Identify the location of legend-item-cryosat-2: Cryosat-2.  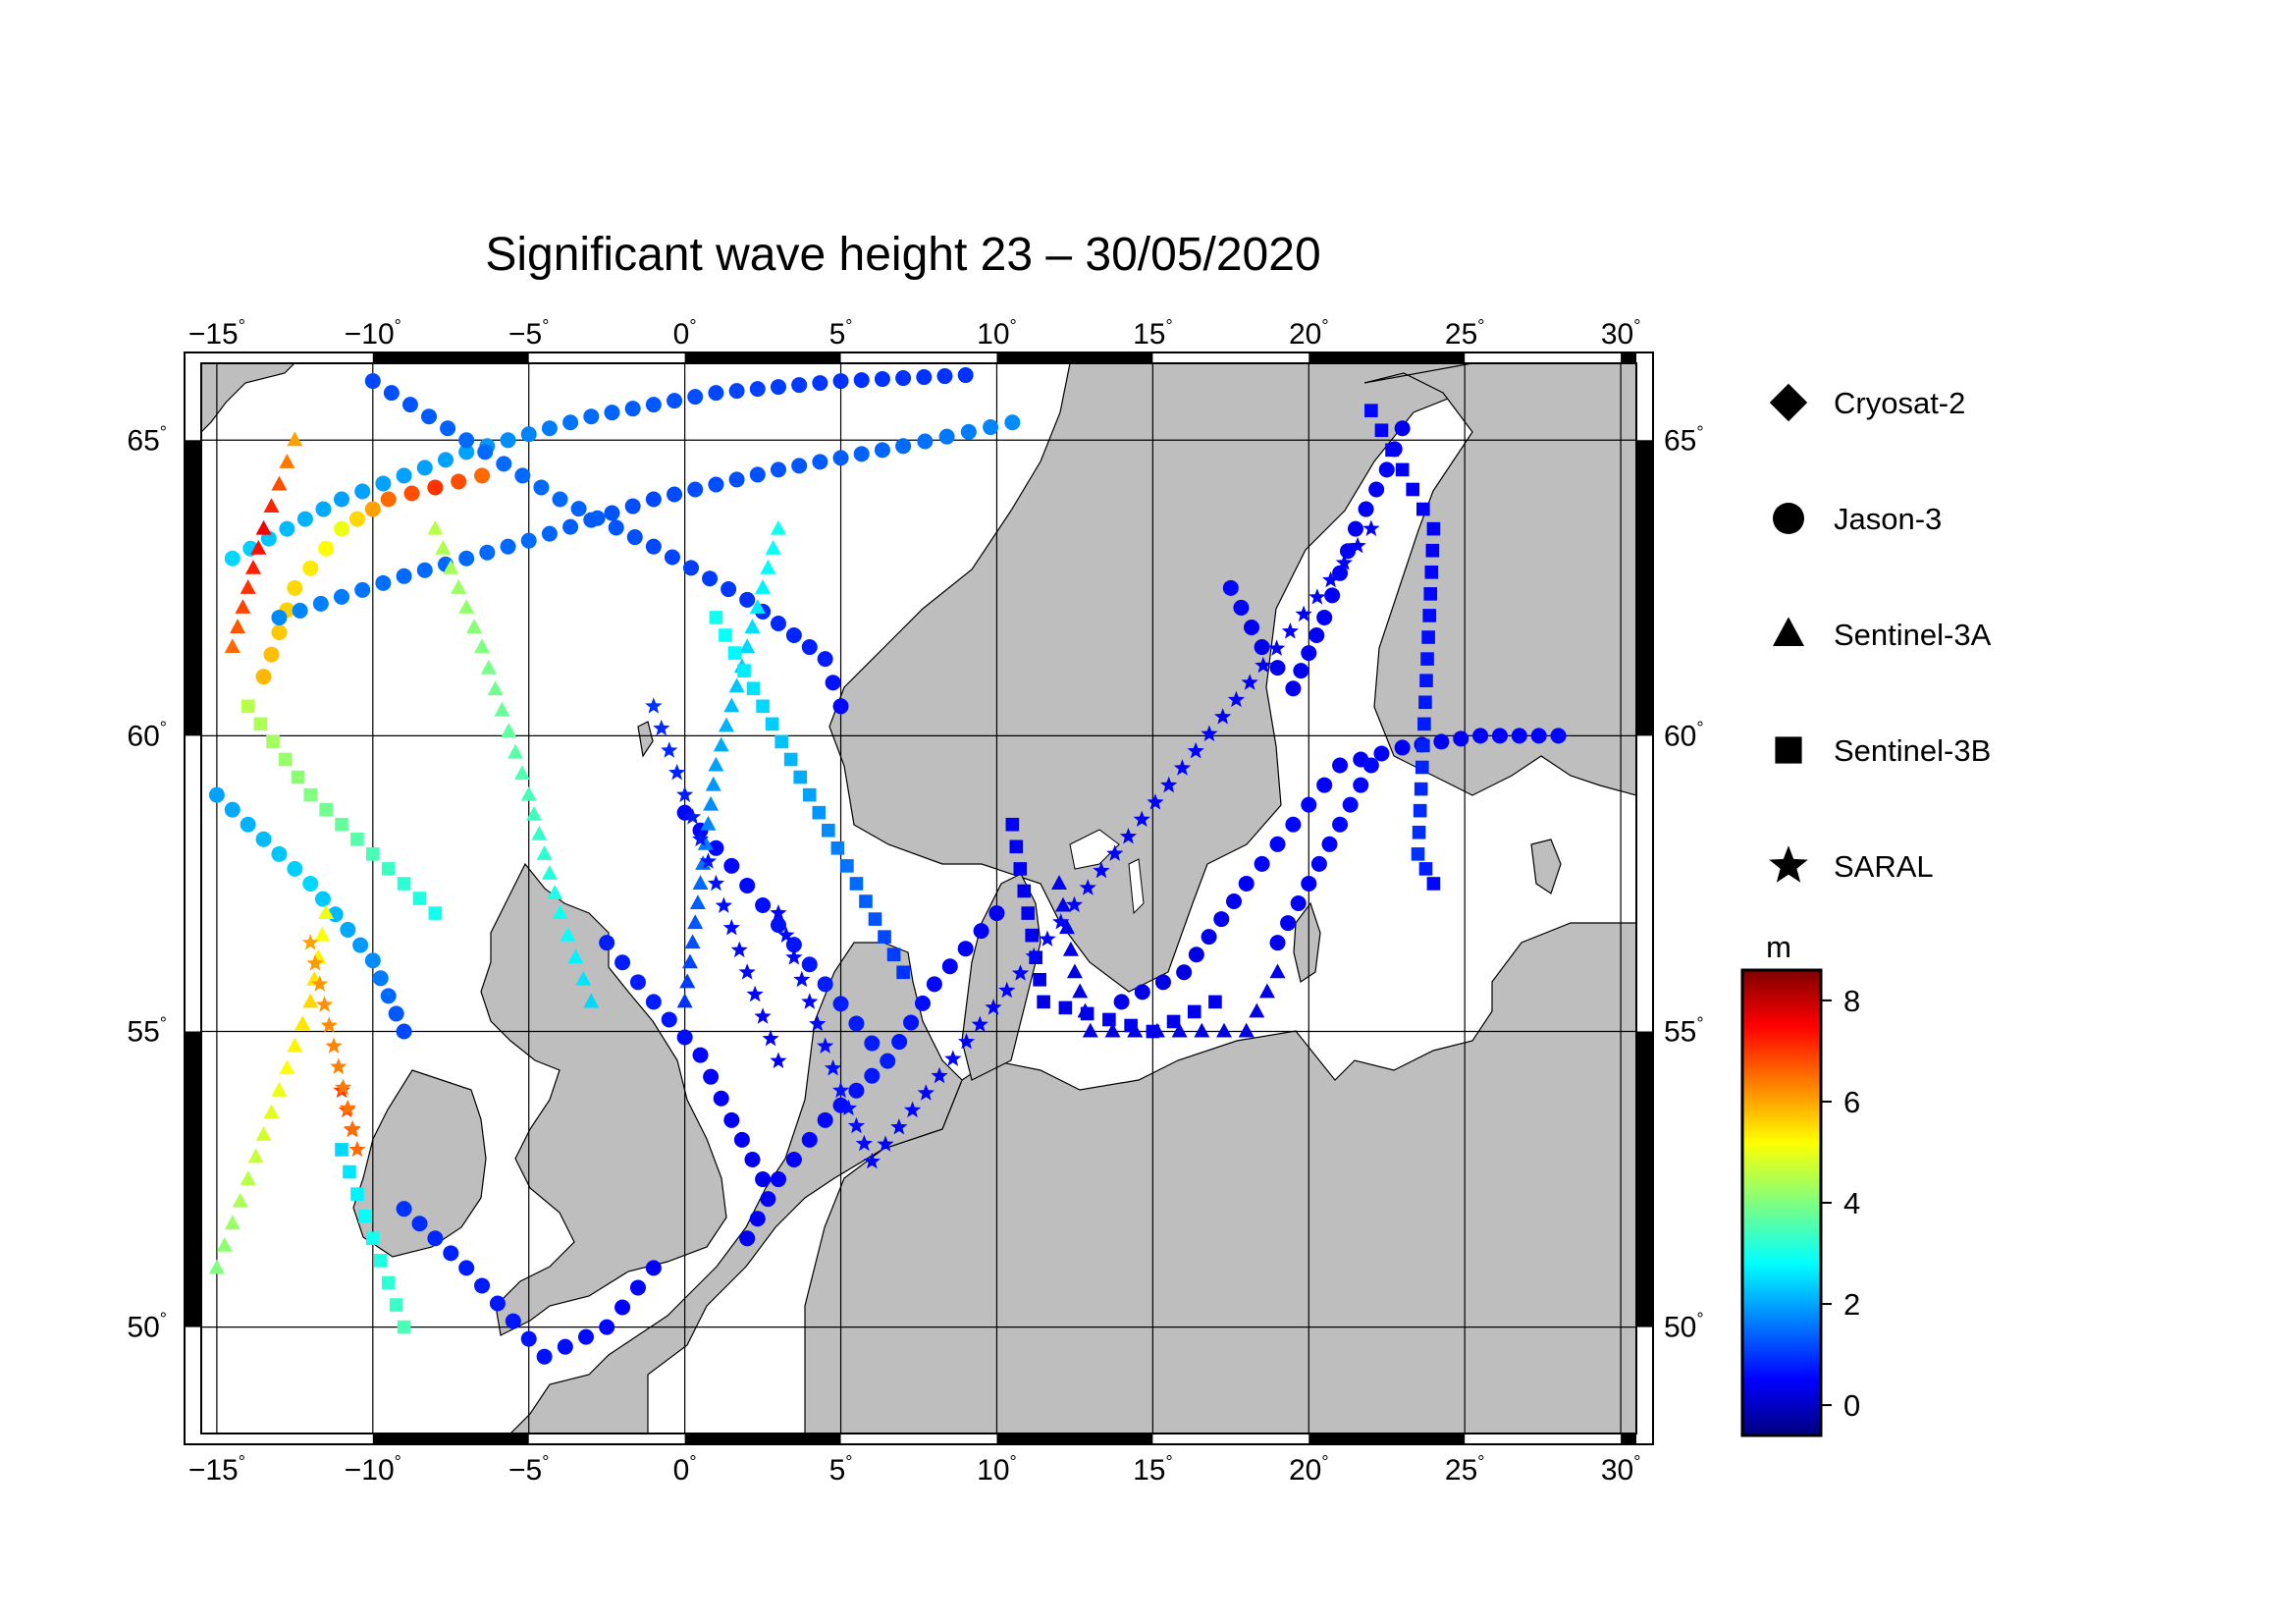
(1867, 403).